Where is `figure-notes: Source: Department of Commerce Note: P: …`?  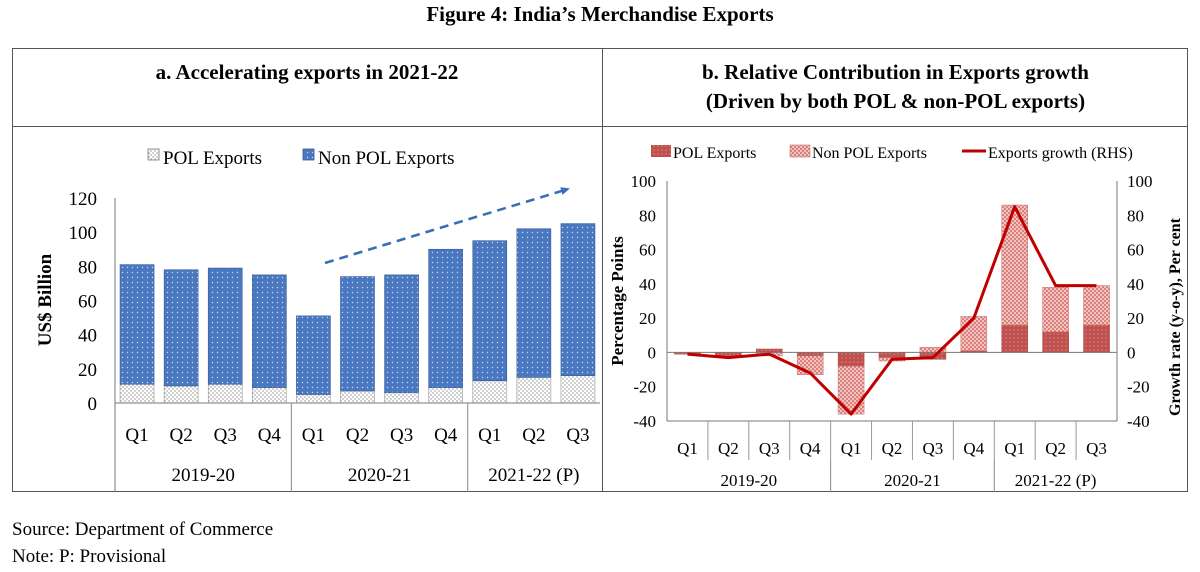
figure-notes: Source: Department of Commerce Note: P: … is located at coordinates (142, 543).